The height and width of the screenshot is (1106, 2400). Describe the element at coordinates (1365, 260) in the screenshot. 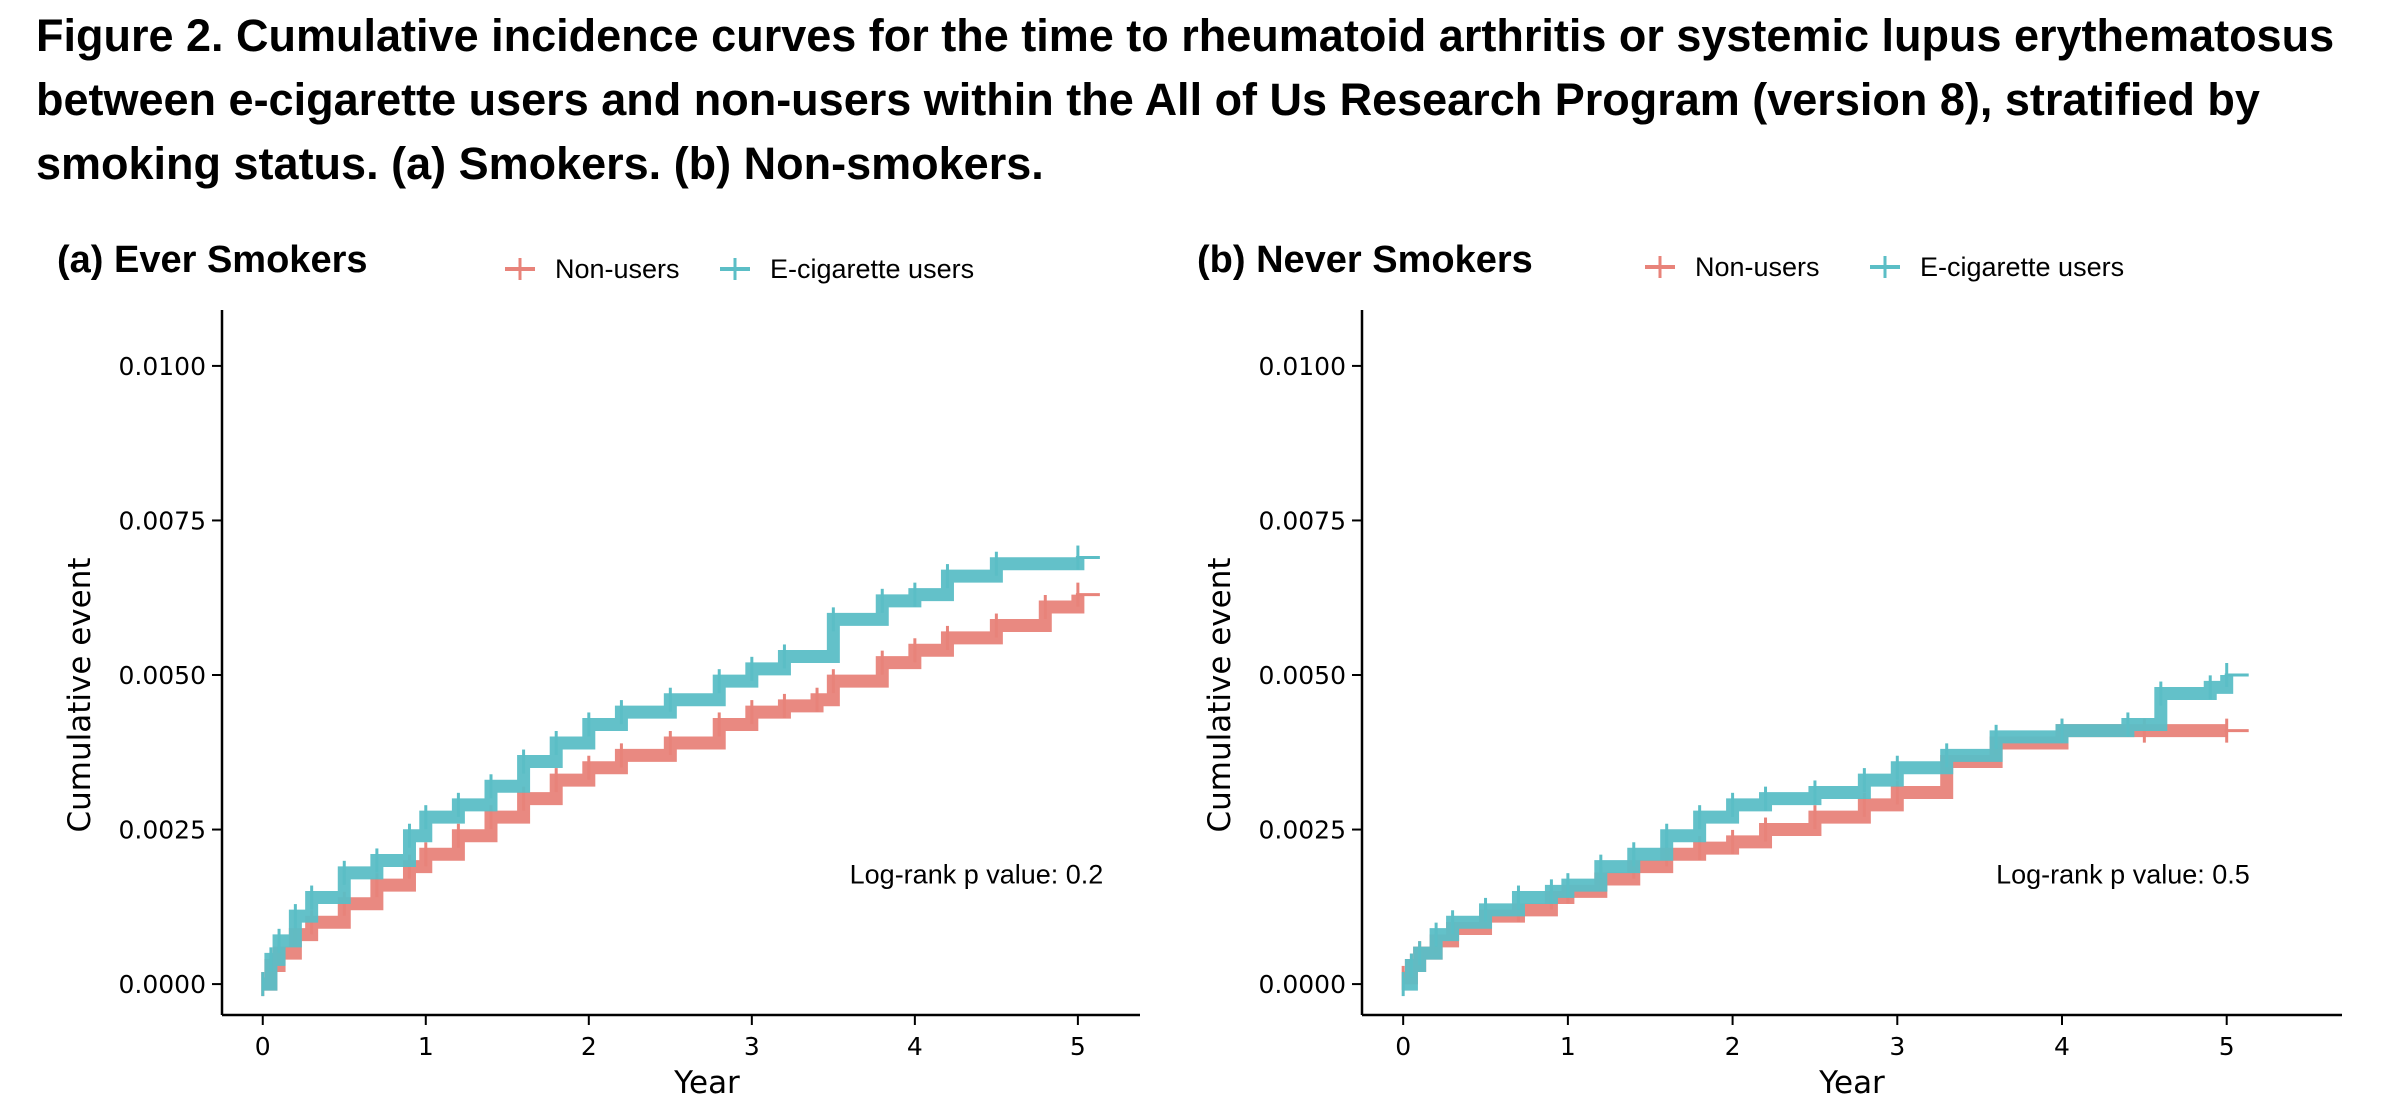

I see `panel-title: (b) Never Smokers` at that location.